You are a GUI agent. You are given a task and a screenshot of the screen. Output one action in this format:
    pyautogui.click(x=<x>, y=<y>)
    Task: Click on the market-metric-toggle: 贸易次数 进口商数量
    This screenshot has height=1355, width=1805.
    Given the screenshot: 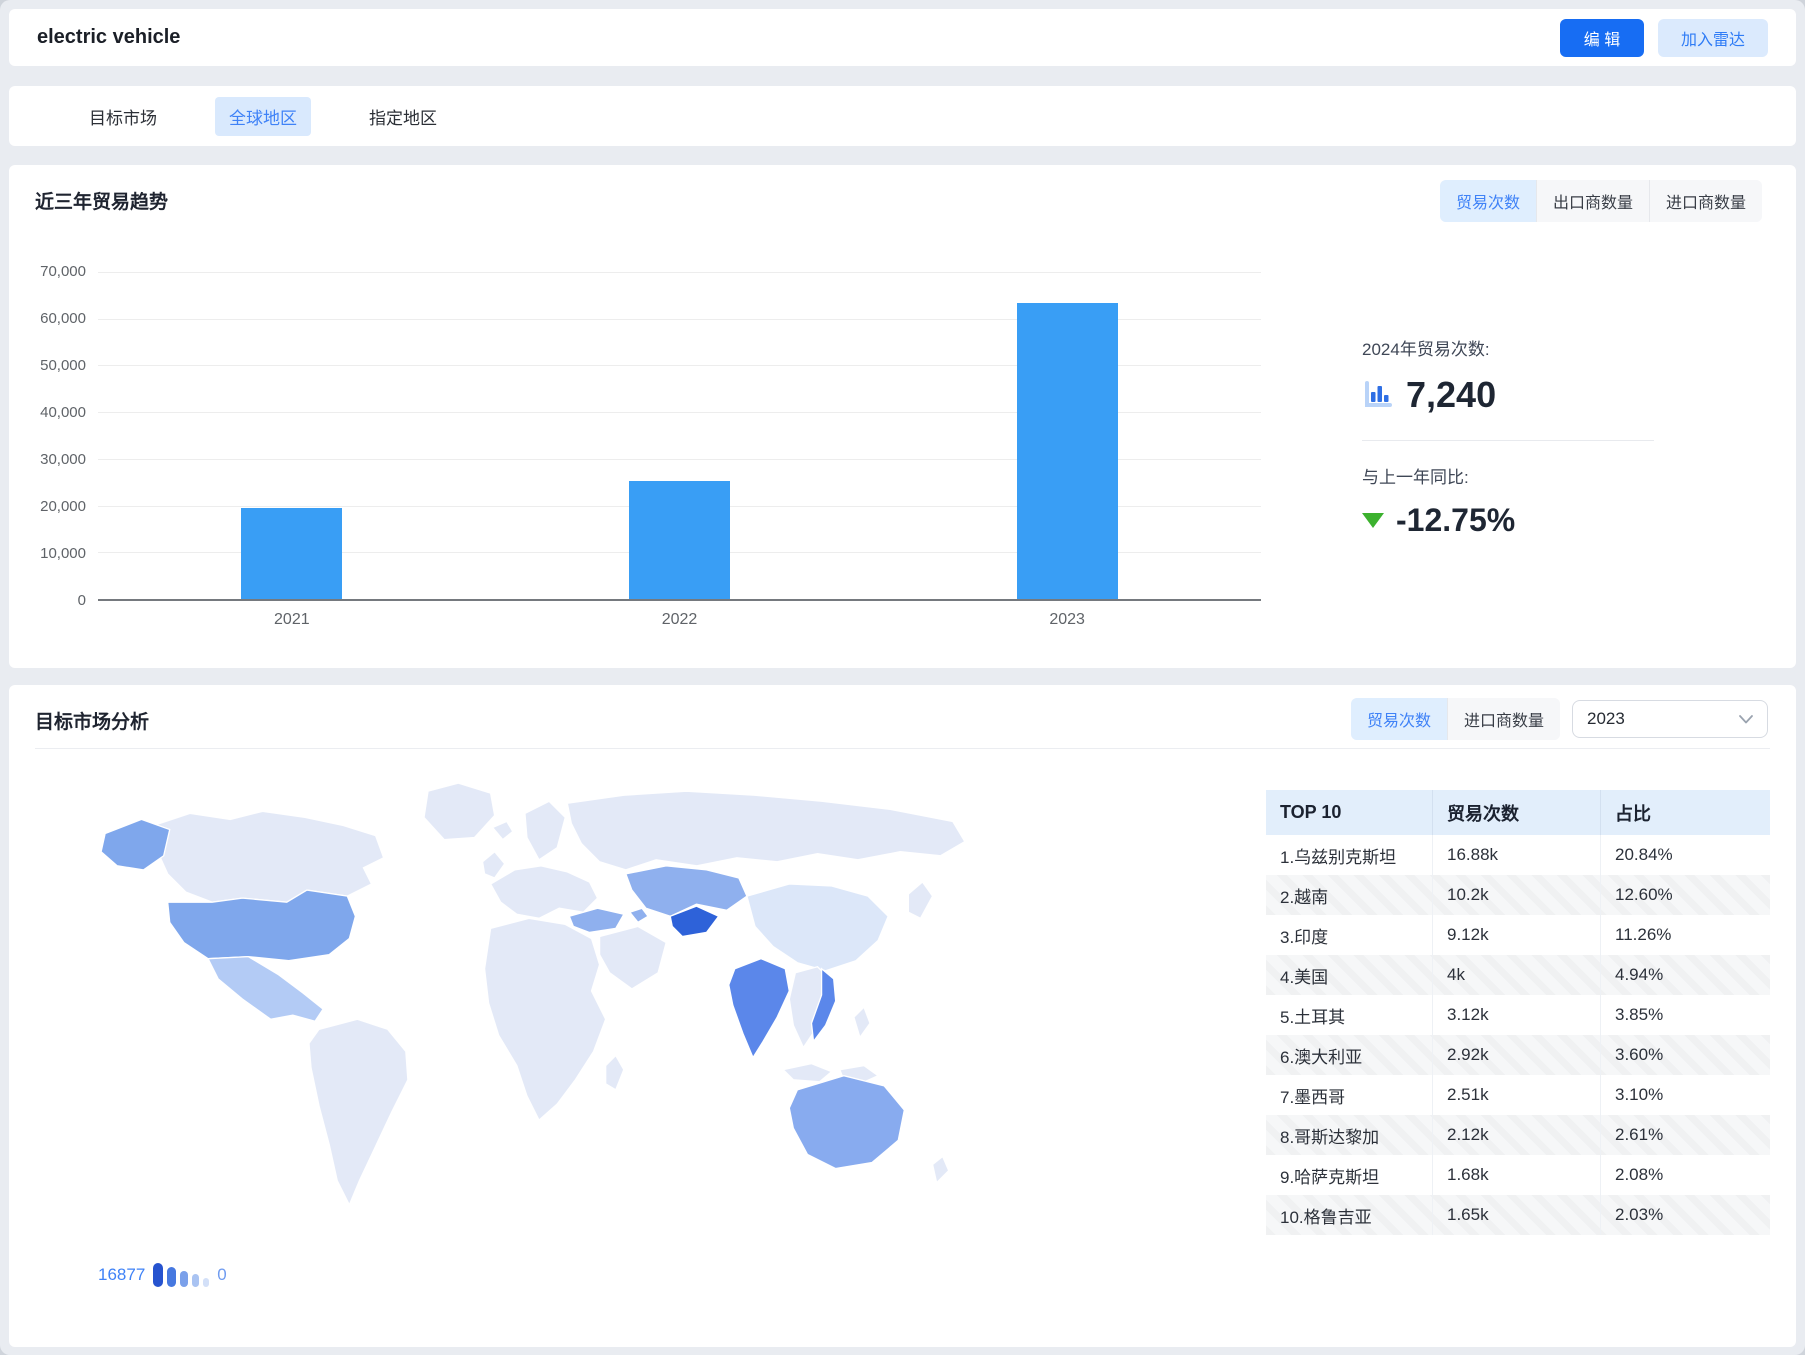 What is the action you would take?
    pyautogui.click(x=1455, y=719)
    